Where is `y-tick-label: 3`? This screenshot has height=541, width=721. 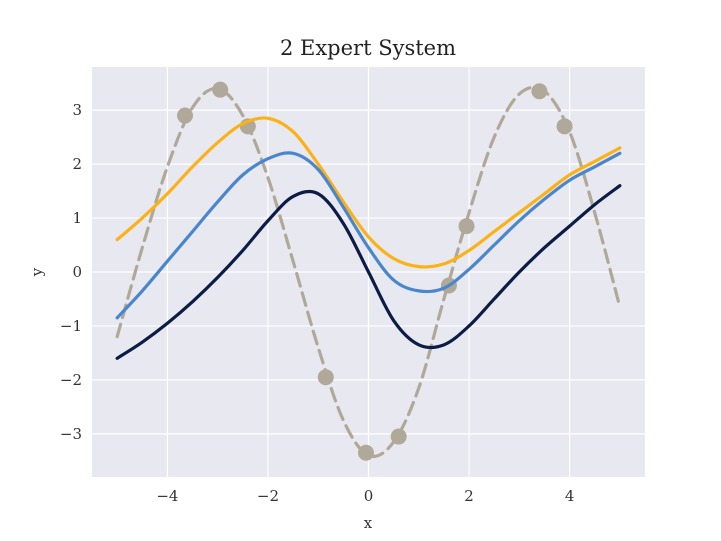
y-tick-label: 3 is located at coordinates (77, 110).